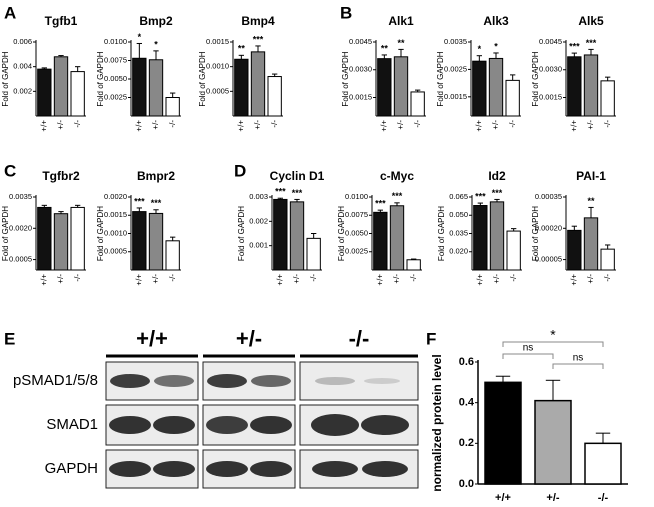  What do you see at coordinates (152, 338) in the screenshot?
I see `genotype-label: +/+` at bounding box center [152, 338].